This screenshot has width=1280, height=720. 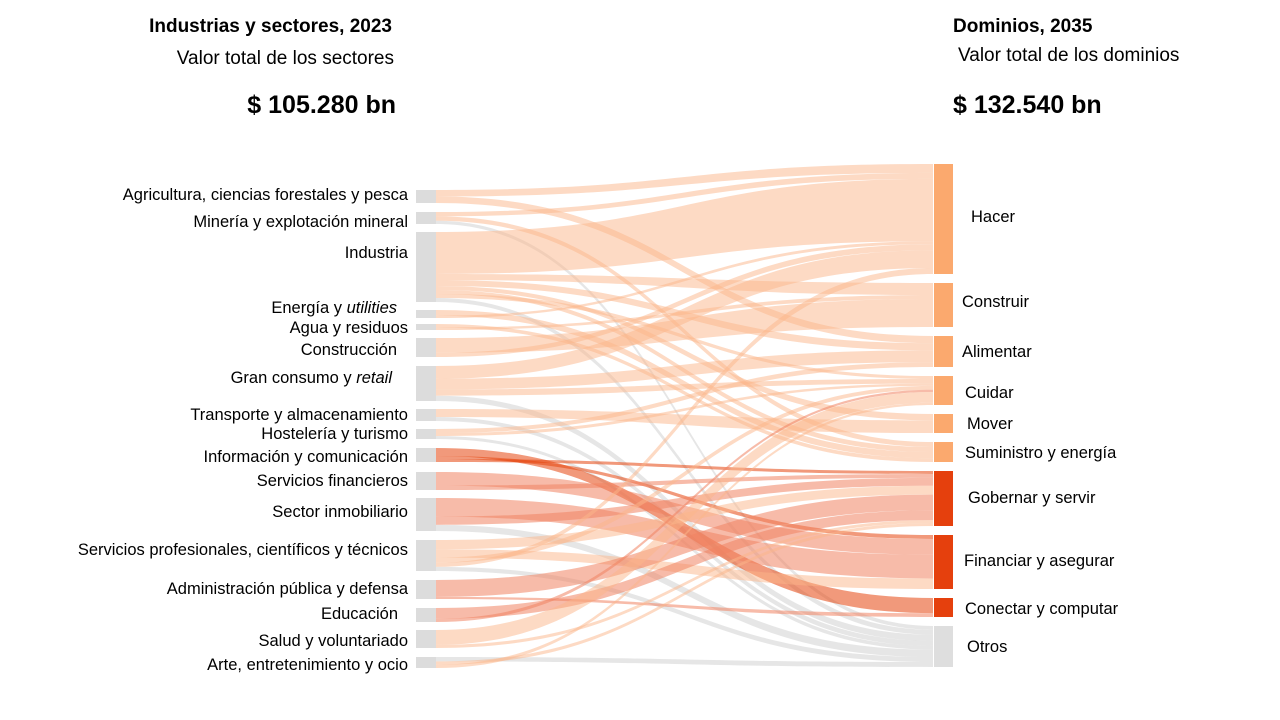 What do you see at coordinates (1032, 498) in the screenshot?
I see `domain-label: Gobernar y servir` at bounding box center [1032, 498].